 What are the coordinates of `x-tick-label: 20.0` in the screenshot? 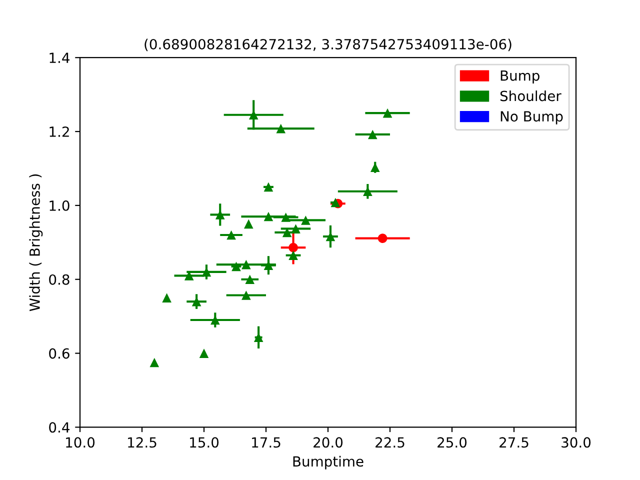 It's located at (328, 442).